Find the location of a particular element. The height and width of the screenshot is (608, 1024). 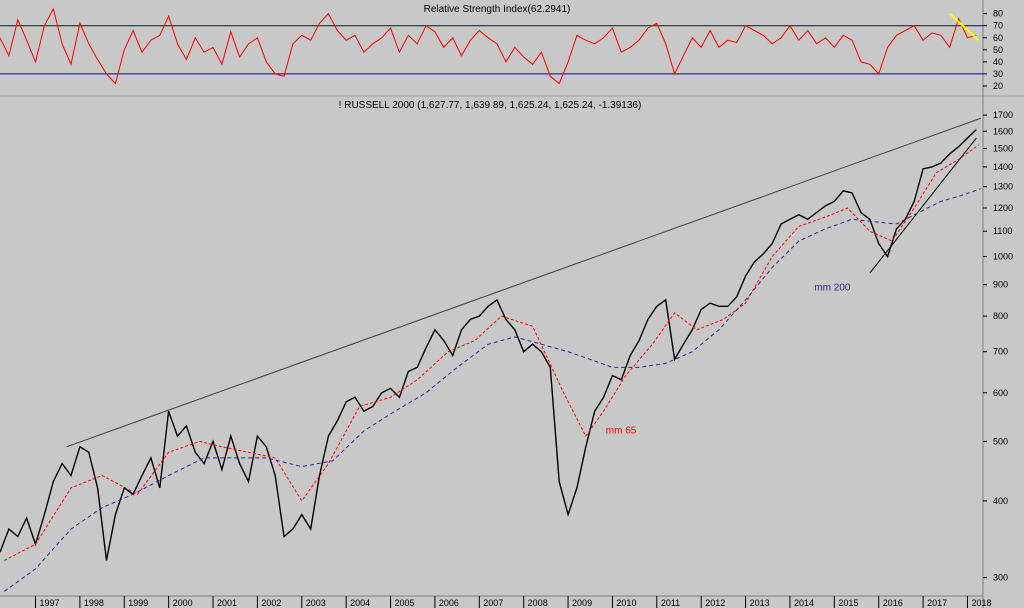

x-tick-label: 2005 is located at coordinates (405, 603).